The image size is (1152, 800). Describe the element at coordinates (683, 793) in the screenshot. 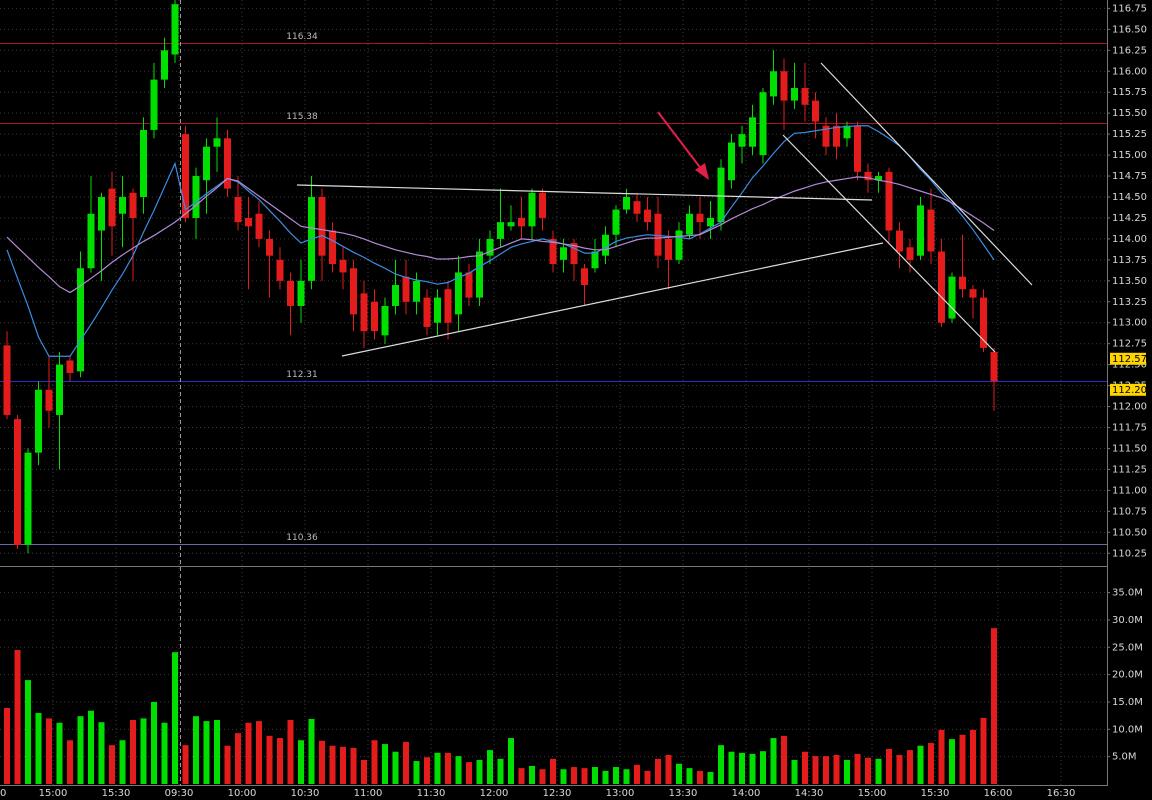

I see `x-tick-label: 13:30` at that location.